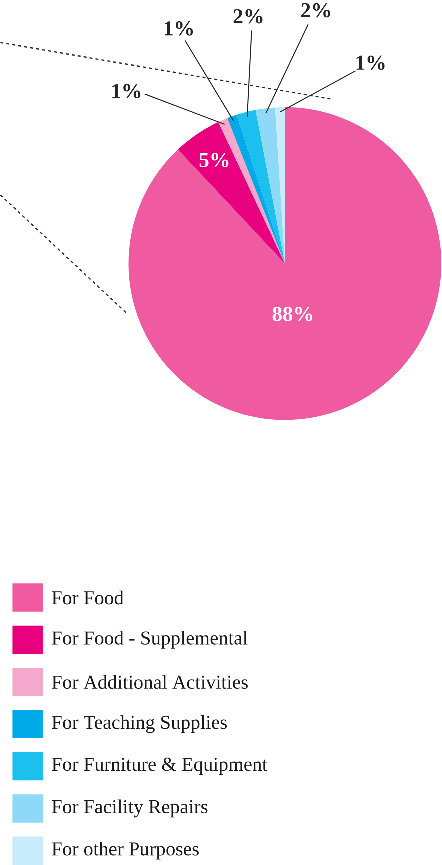 This screenshot has width=442, height=865. What do you see at coordinates (88, 597) in the screenshot?
I see `legend-label: For Food` at bounding box center [88, 597].